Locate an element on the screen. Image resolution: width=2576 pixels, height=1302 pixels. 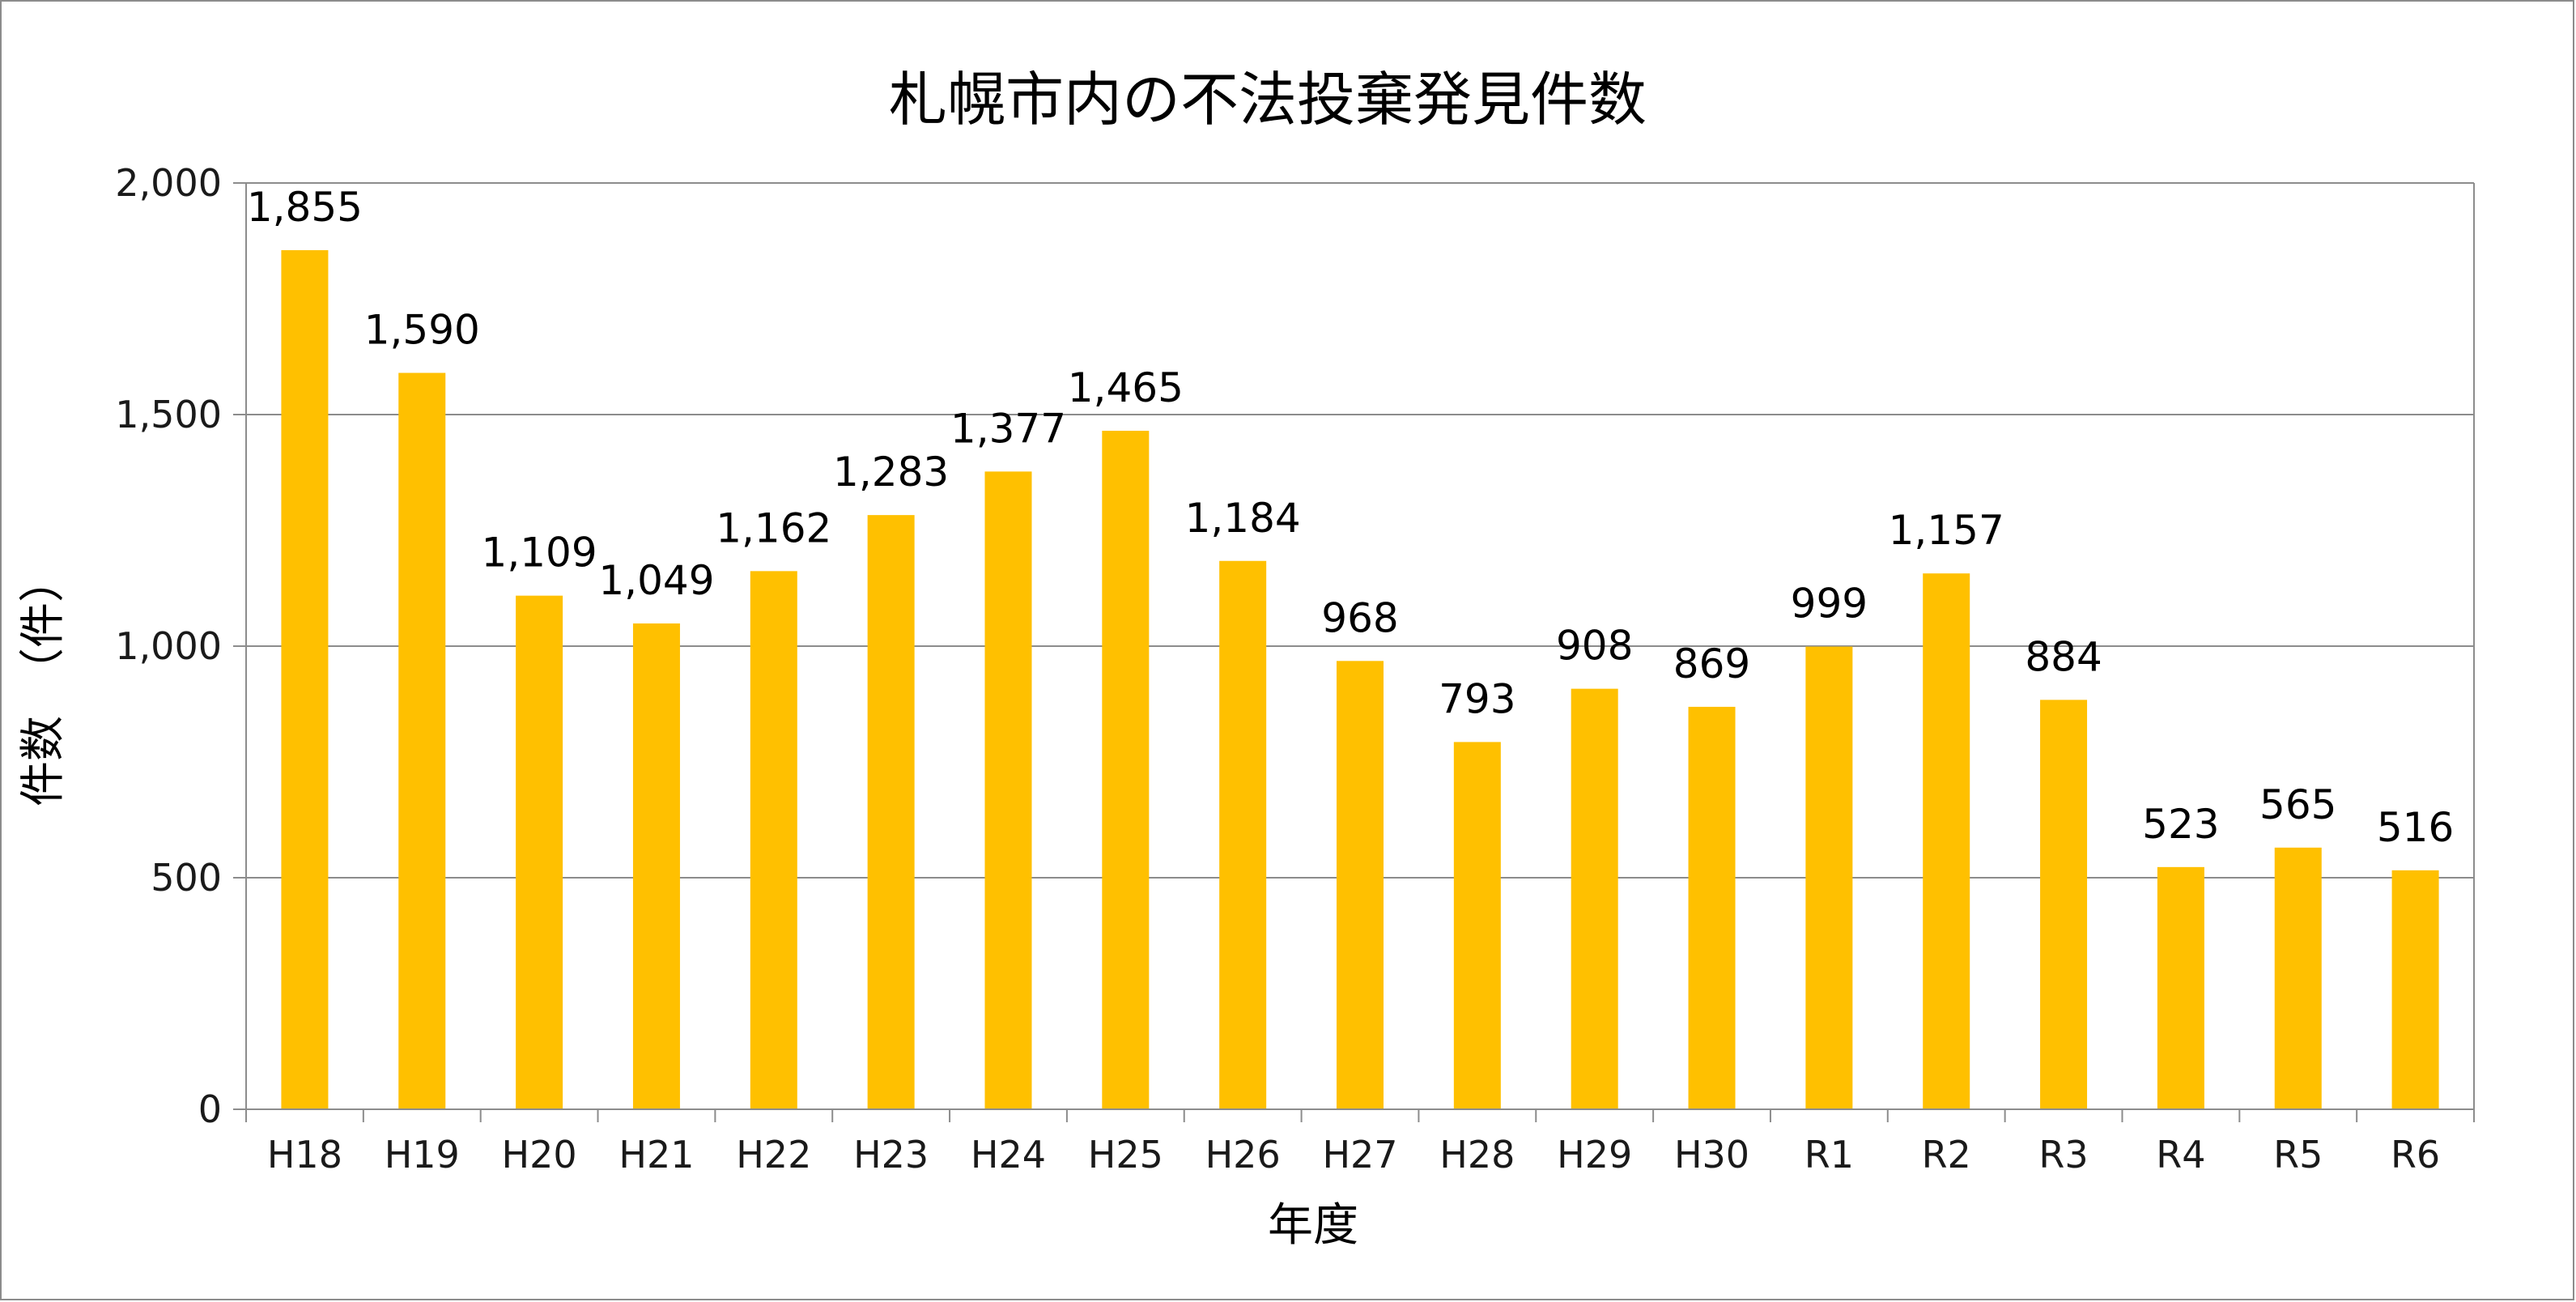
x-axis-title: 年度 is located at coordinates (1313, 1225).